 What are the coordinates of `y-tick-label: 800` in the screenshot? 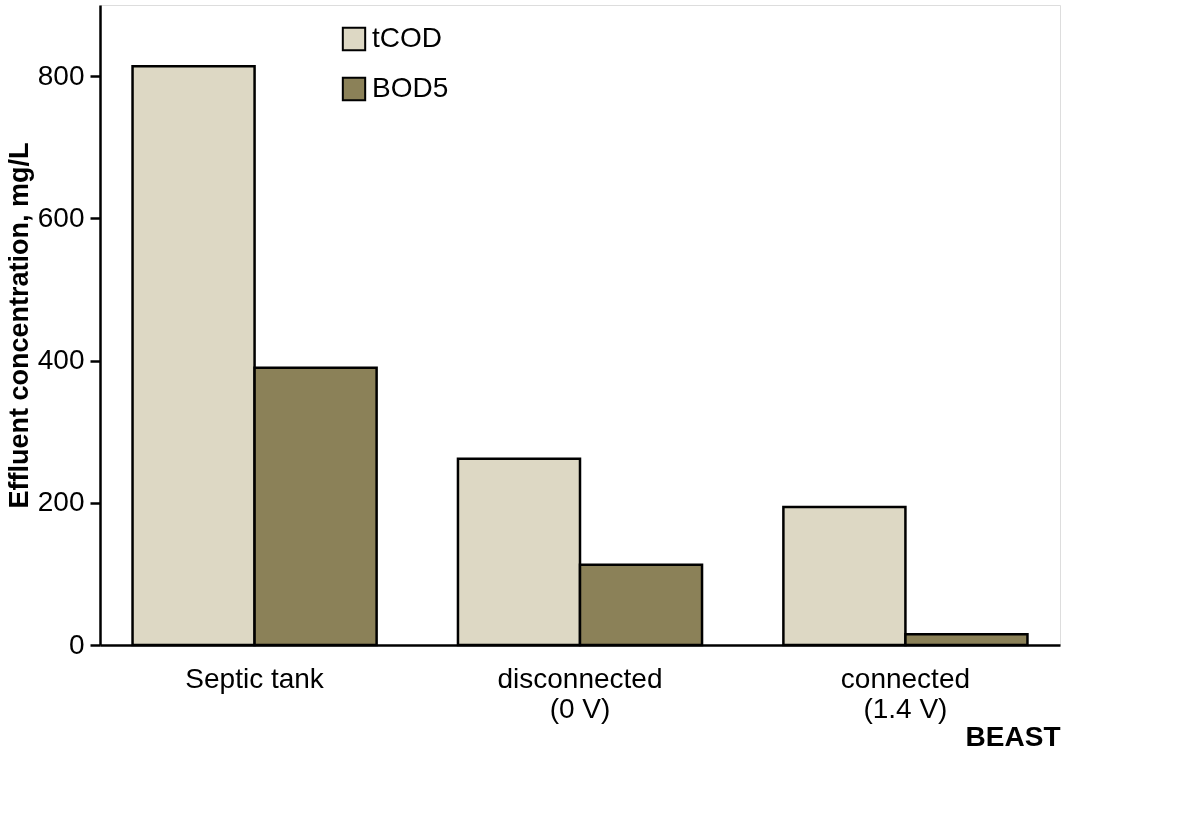 It's located at (61, 75).